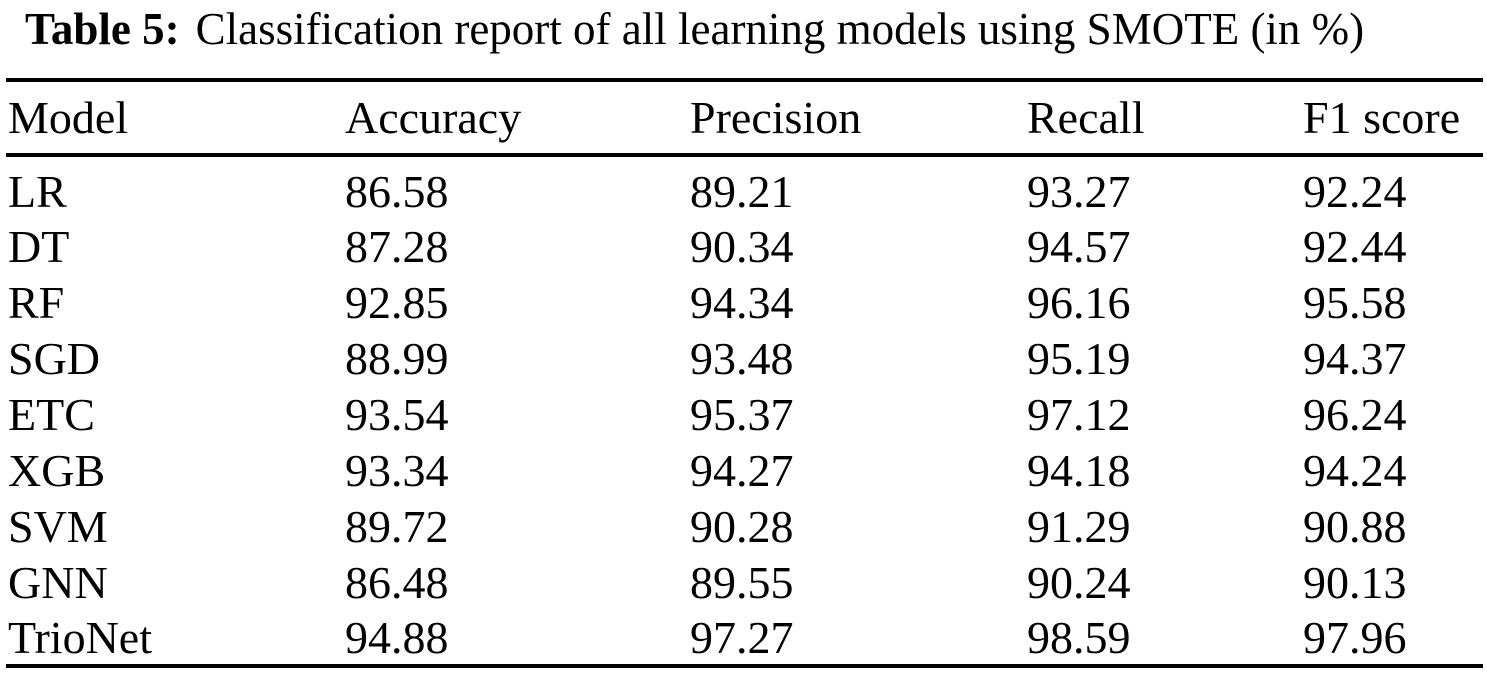  Describe the element at coordinates (58, 526) in the screenshot. I see `cell-model: SVM` at that location.